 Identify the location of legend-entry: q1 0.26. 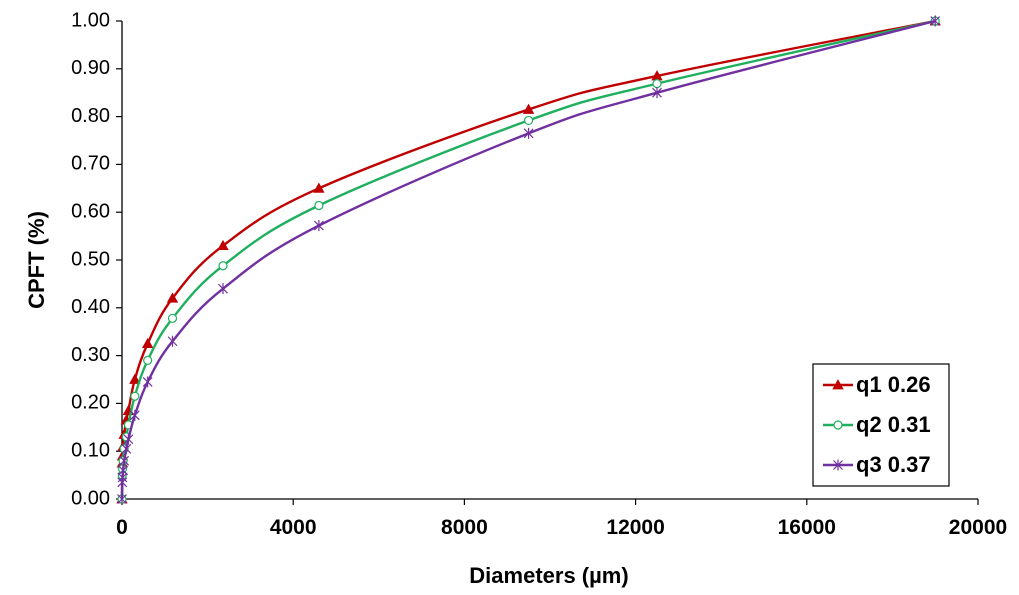
(877, 384).